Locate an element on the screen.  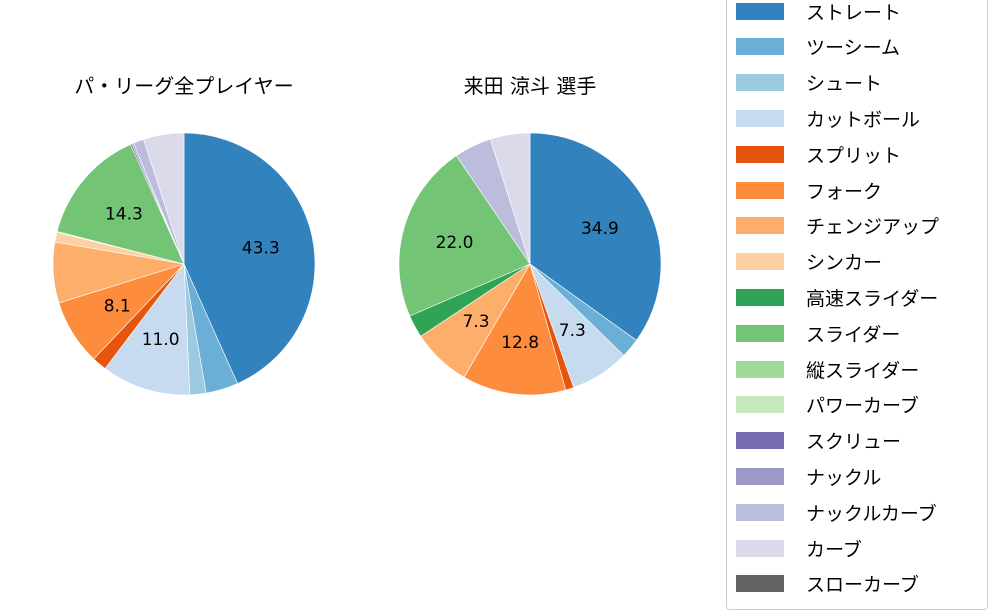
legend-item: フォーク is located at coordinates (809, 190).